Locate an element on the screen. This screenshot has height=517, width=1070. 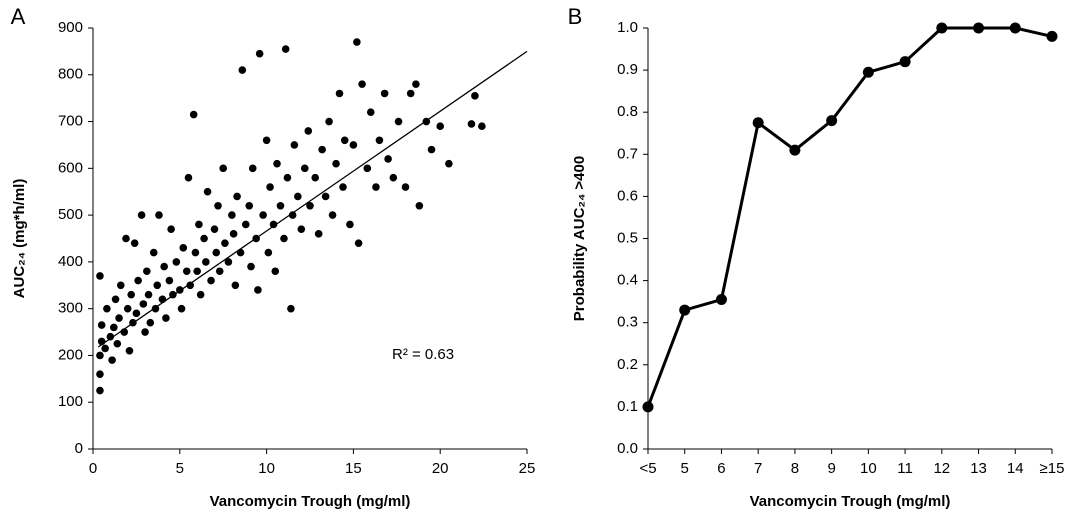
y-tick-label: 800 is located at coordinates (70, 74).